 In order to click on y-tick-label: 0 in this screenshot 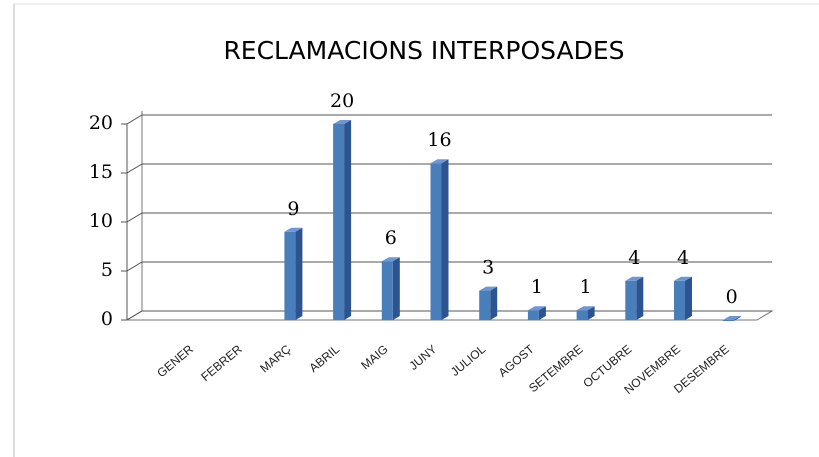, I will do `click(107, 319)`.